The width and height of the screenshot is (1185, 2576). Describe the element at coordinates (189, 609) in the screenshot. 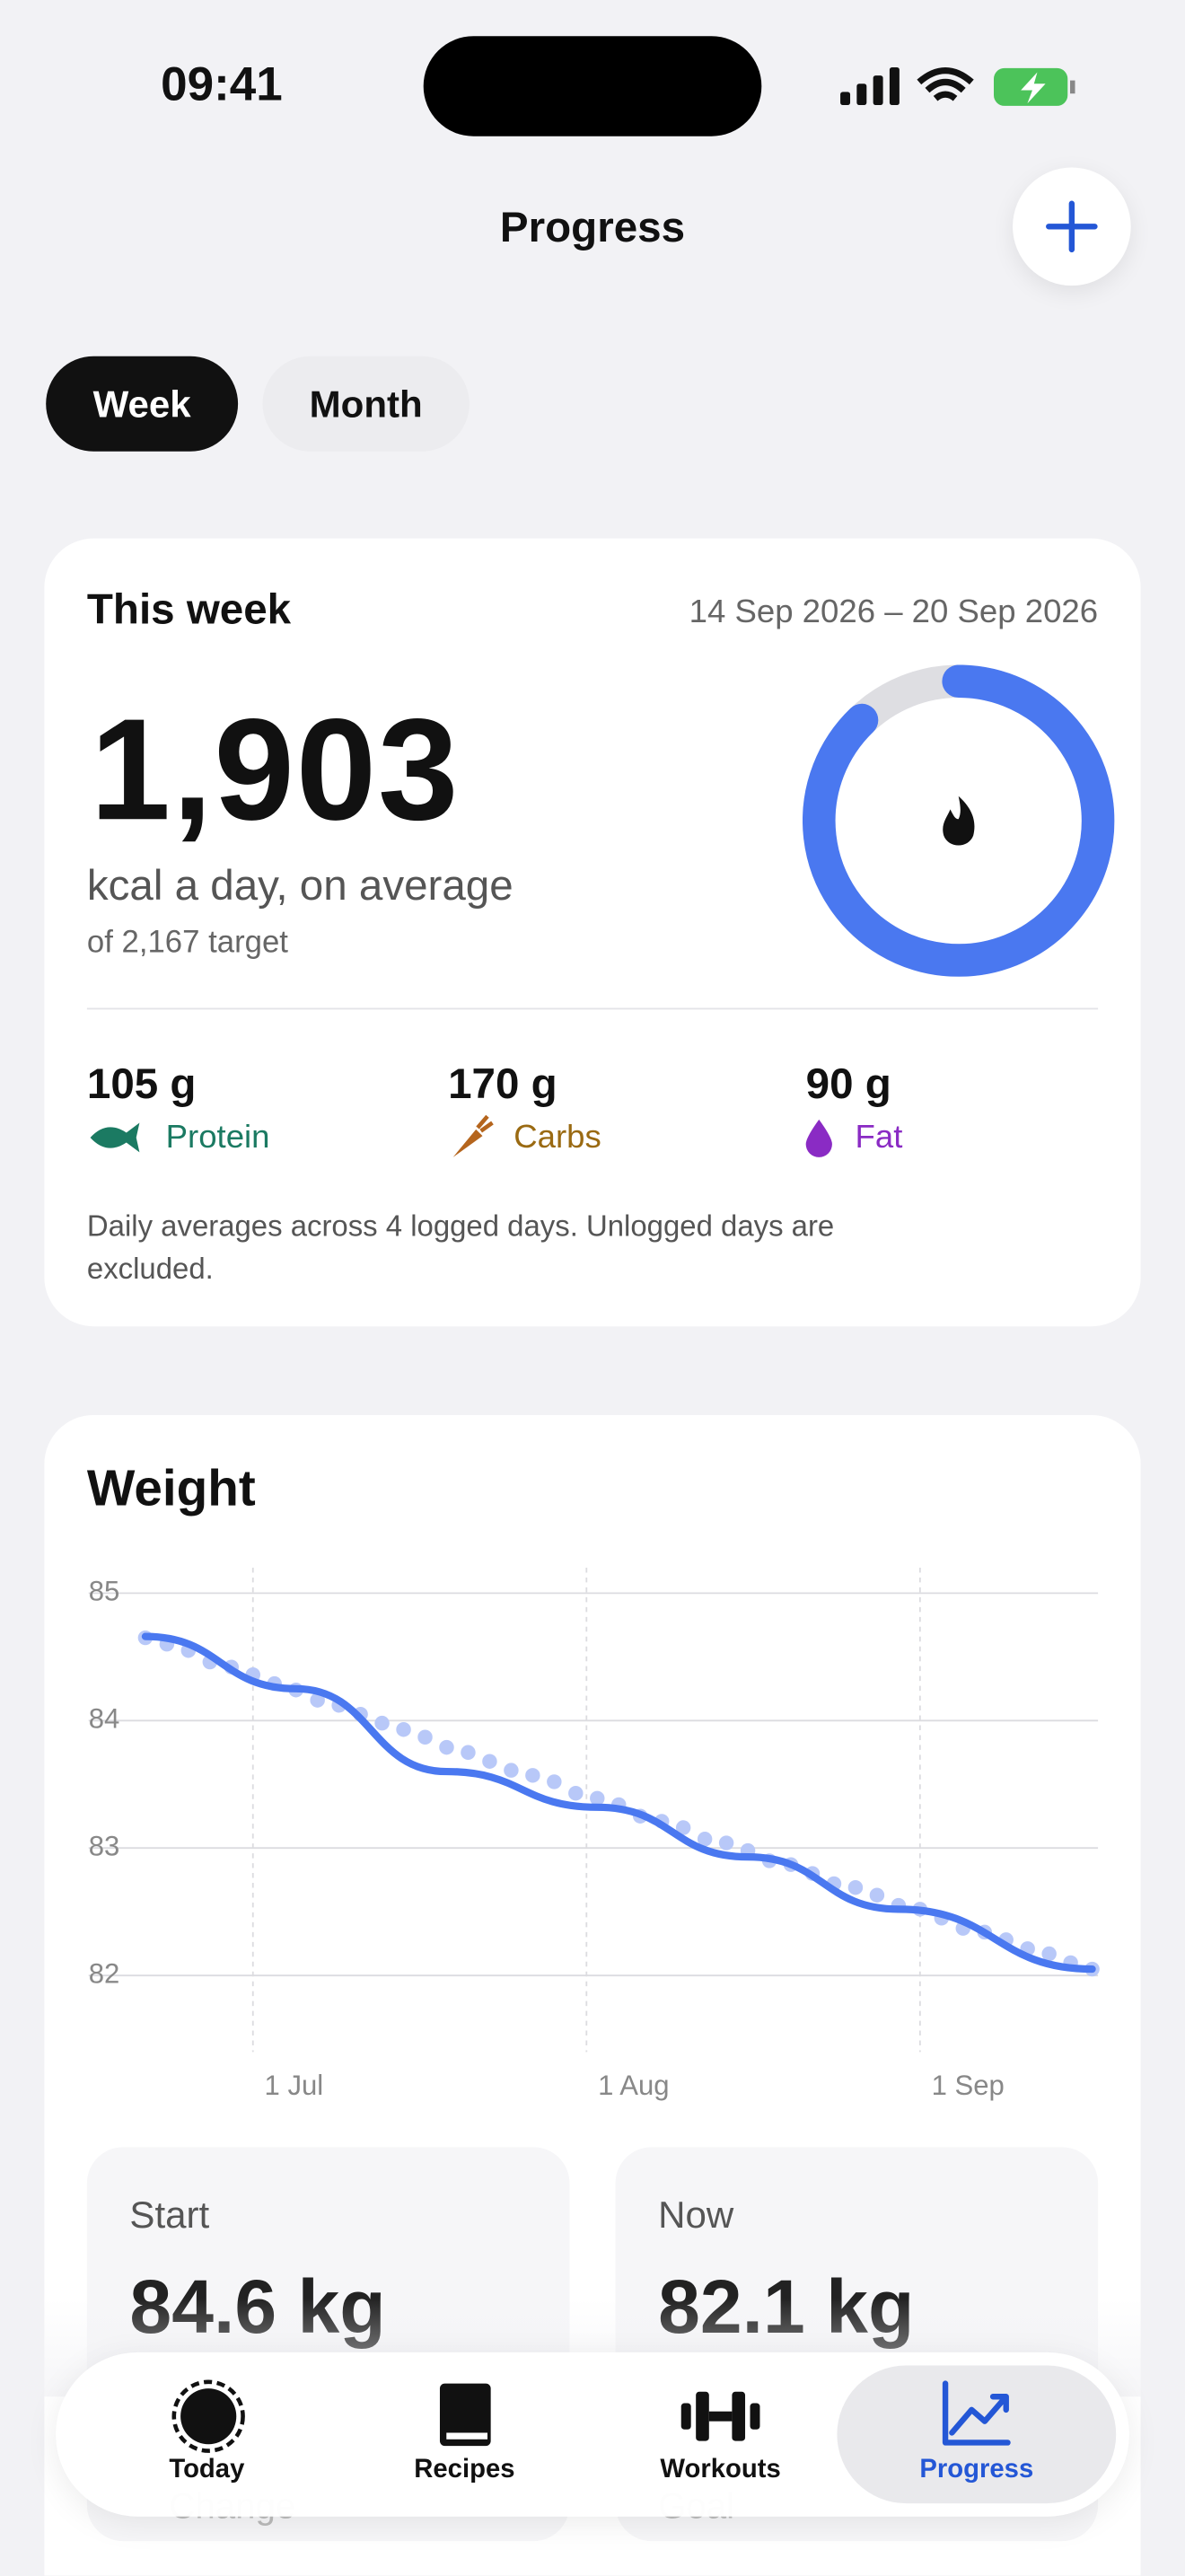

I see `card-title: This week` at that location.